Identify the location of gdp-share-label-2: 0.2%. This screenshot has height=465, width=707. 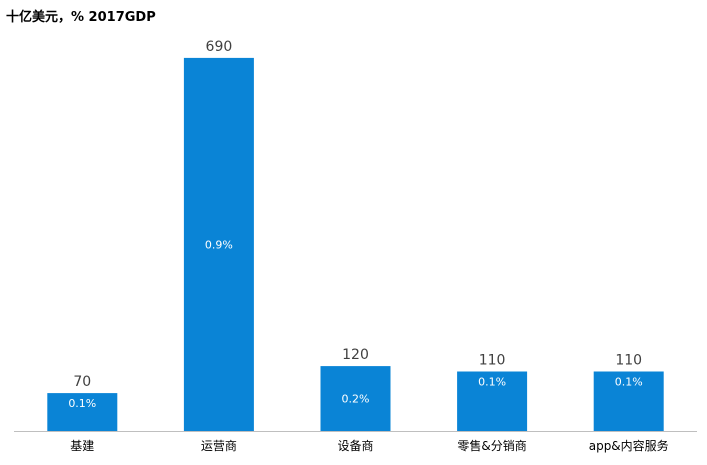
(356, 399).